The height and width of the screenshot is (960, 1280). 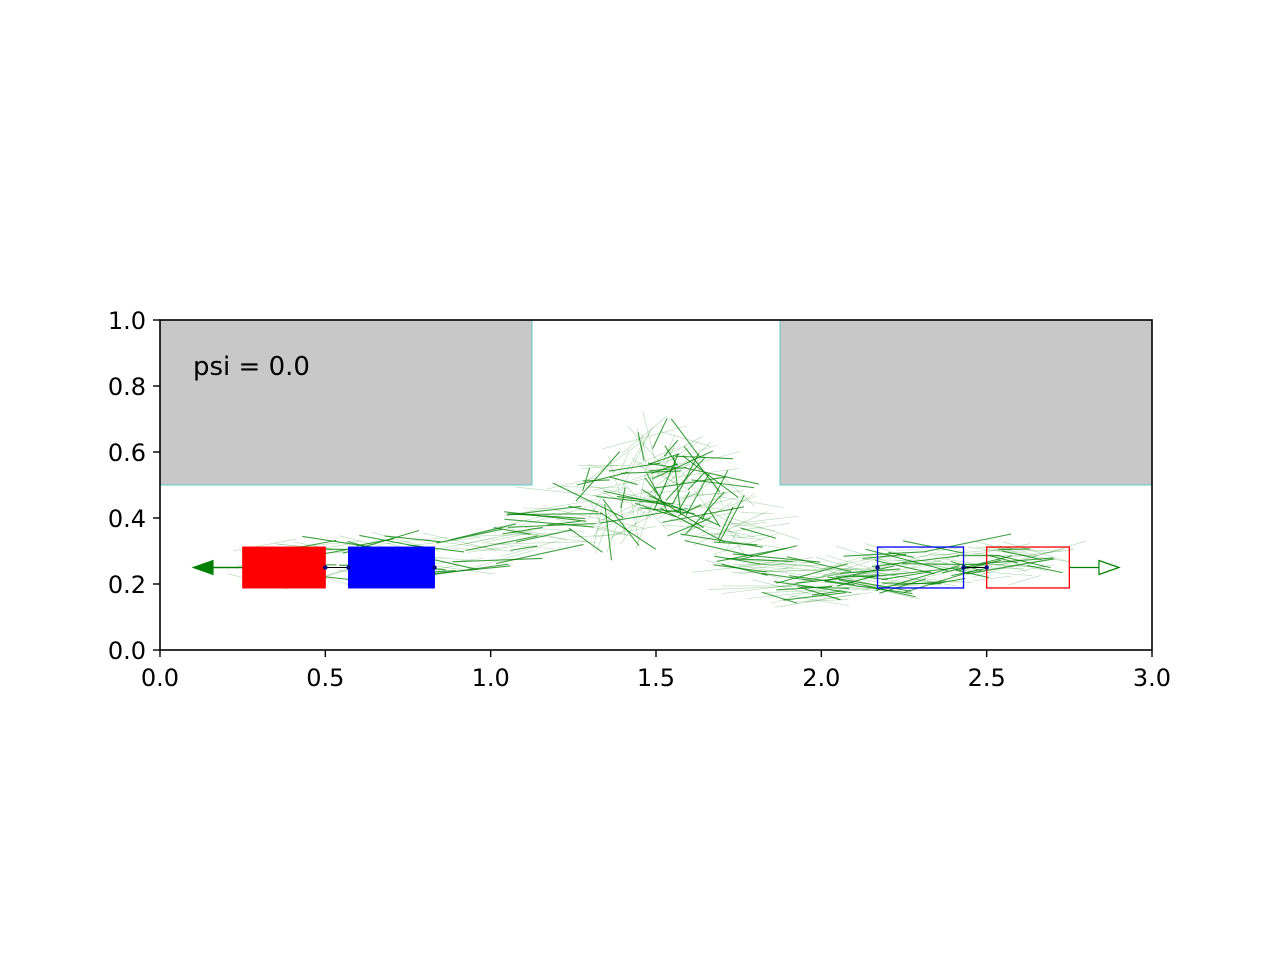 What do you see at coordinates (325, 678) in the screenshot?
I see `x-tick-label: 0.5` at bounding box center [325, 678].